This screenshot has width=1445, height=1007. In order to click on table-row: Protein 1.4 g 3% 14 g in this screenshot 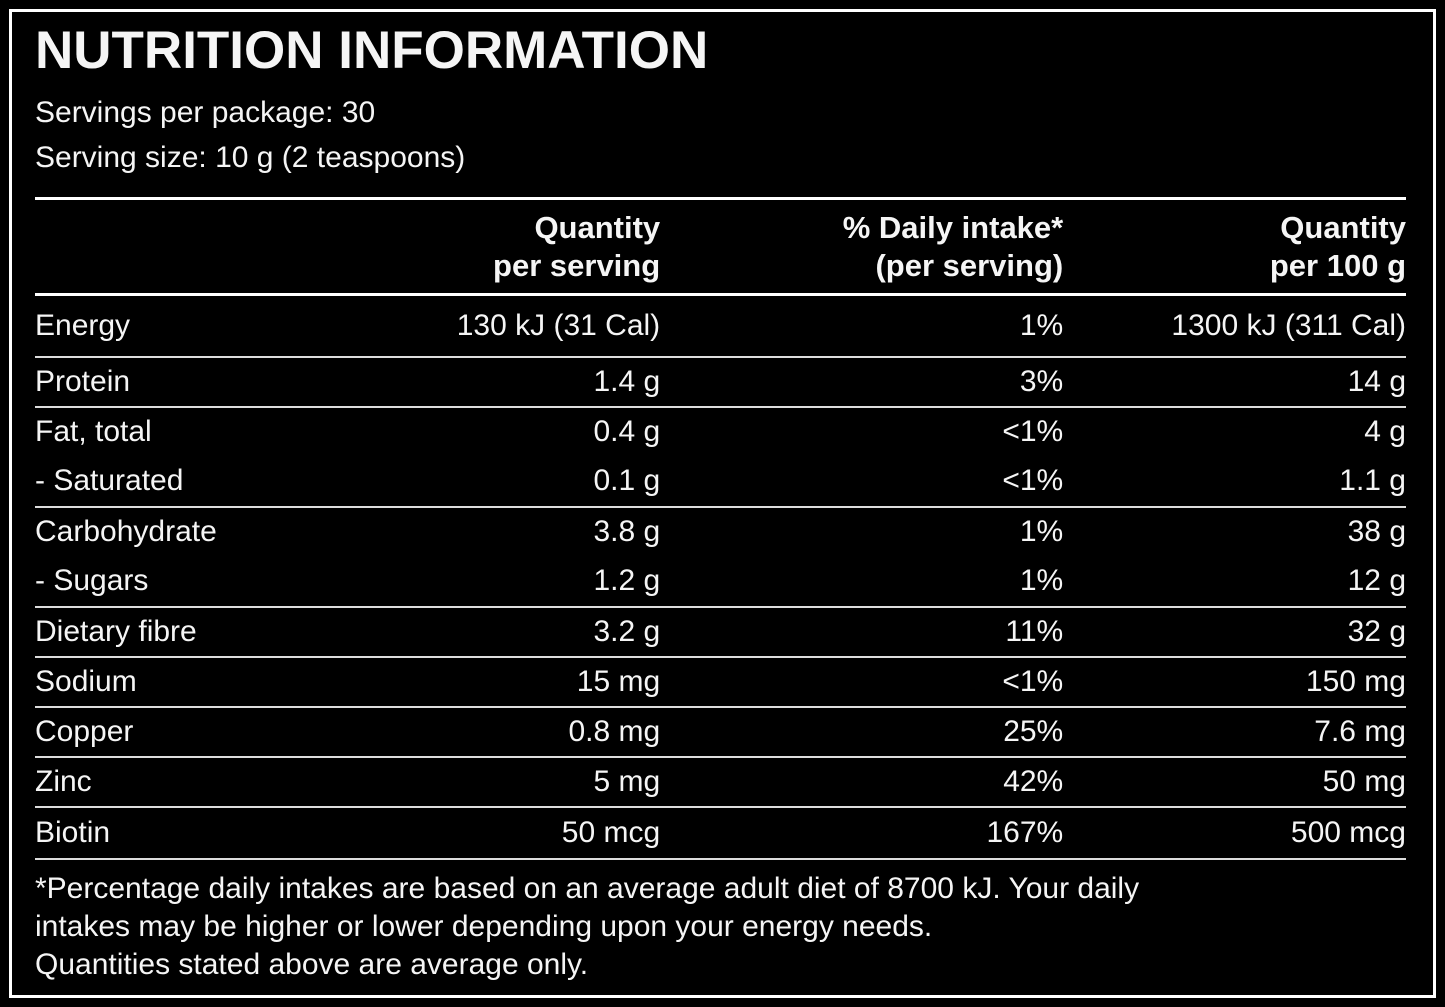, I will do `click(720, 382)`.